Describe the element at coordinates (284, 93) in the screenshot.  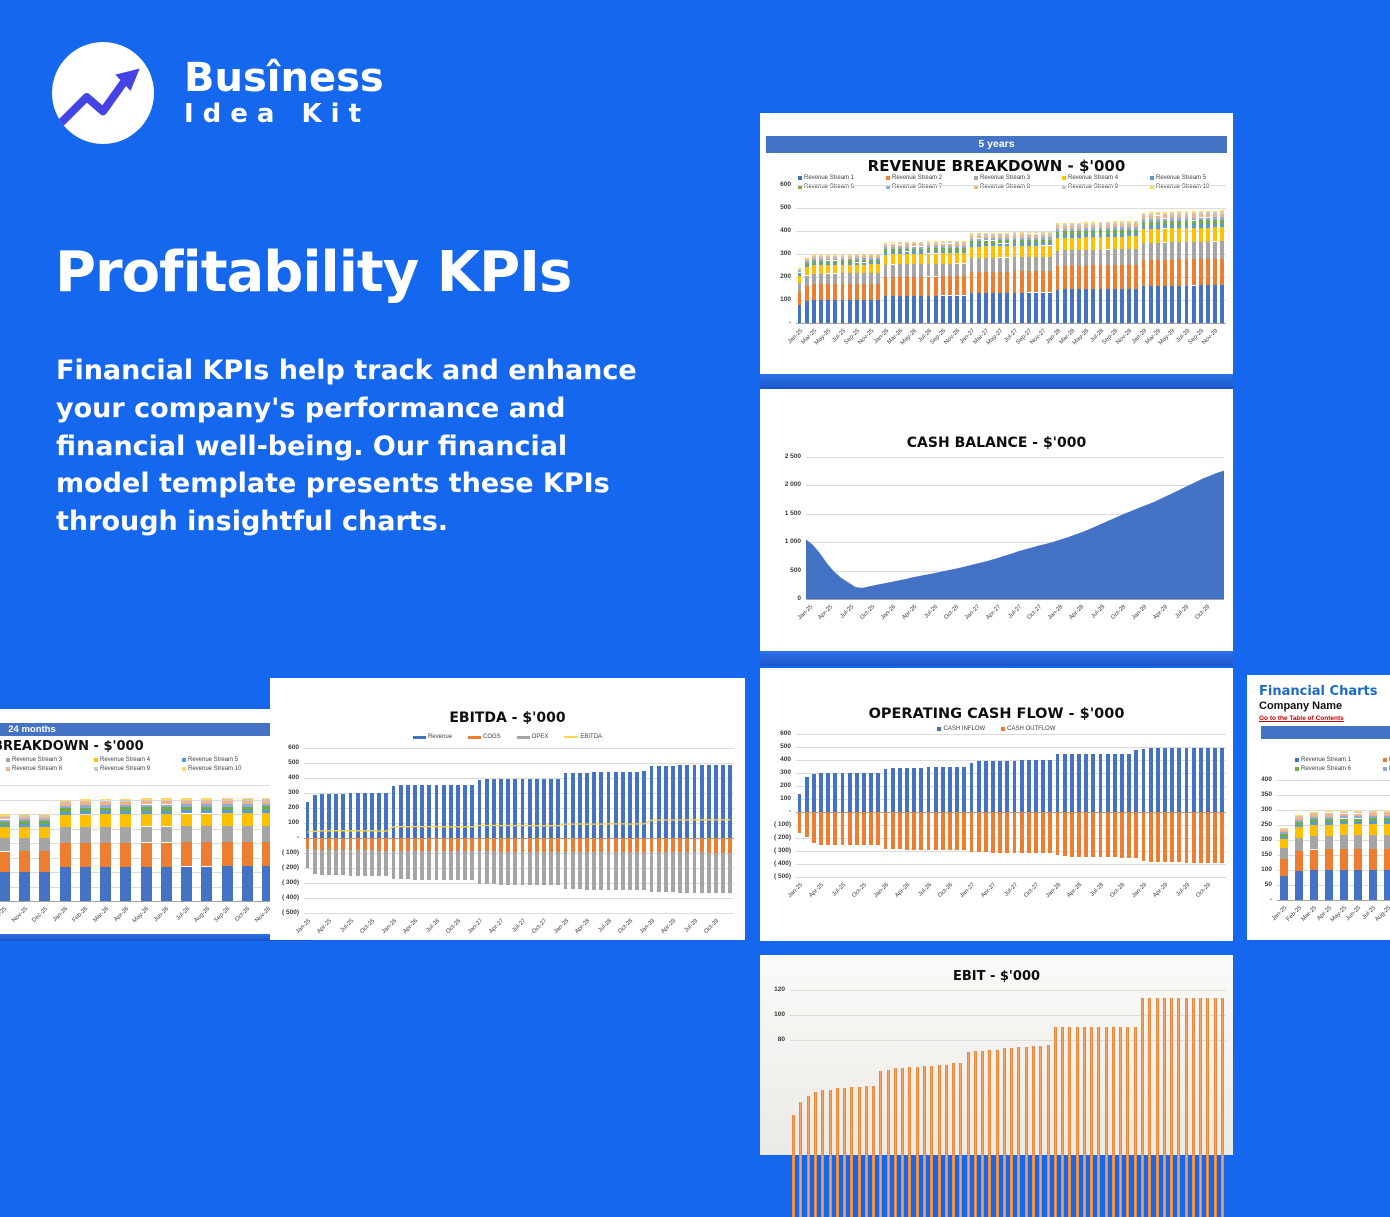
I see `brand-text: Busîness Idea Kit` at that location.